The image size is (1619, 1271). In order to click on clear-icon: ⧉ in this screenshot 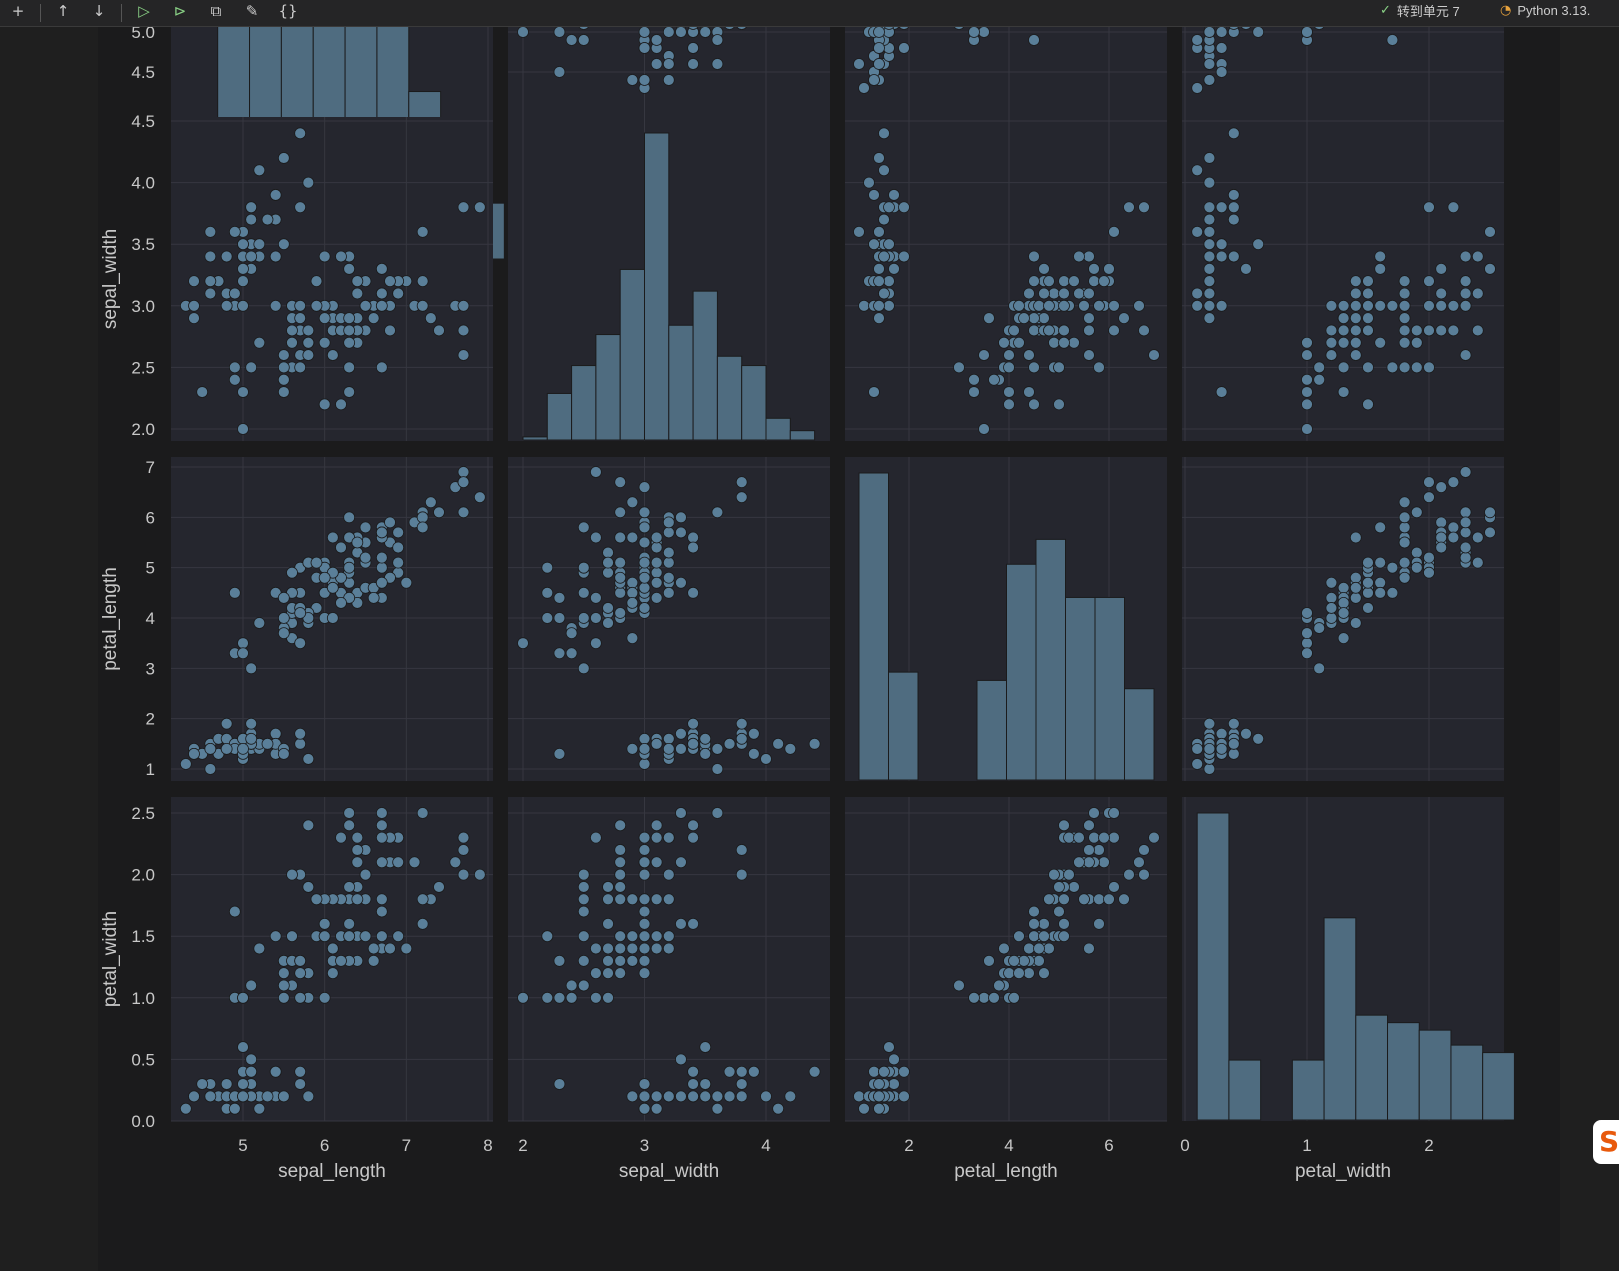, I will do `click(216, 11)`.